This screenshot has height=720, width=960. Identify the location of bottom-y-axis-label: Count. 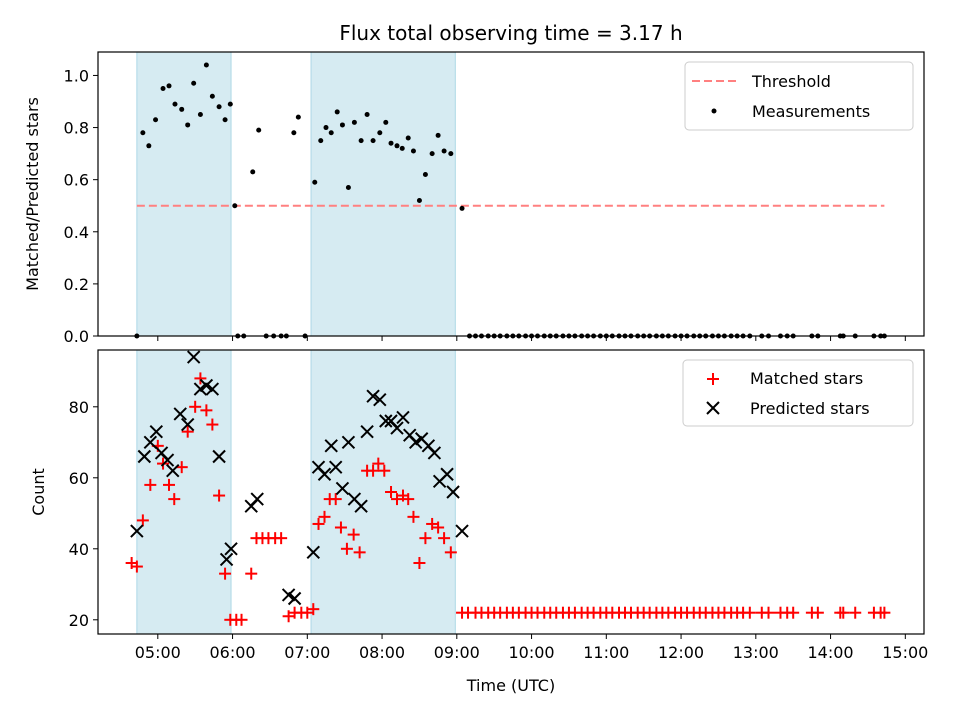
(38, 492).